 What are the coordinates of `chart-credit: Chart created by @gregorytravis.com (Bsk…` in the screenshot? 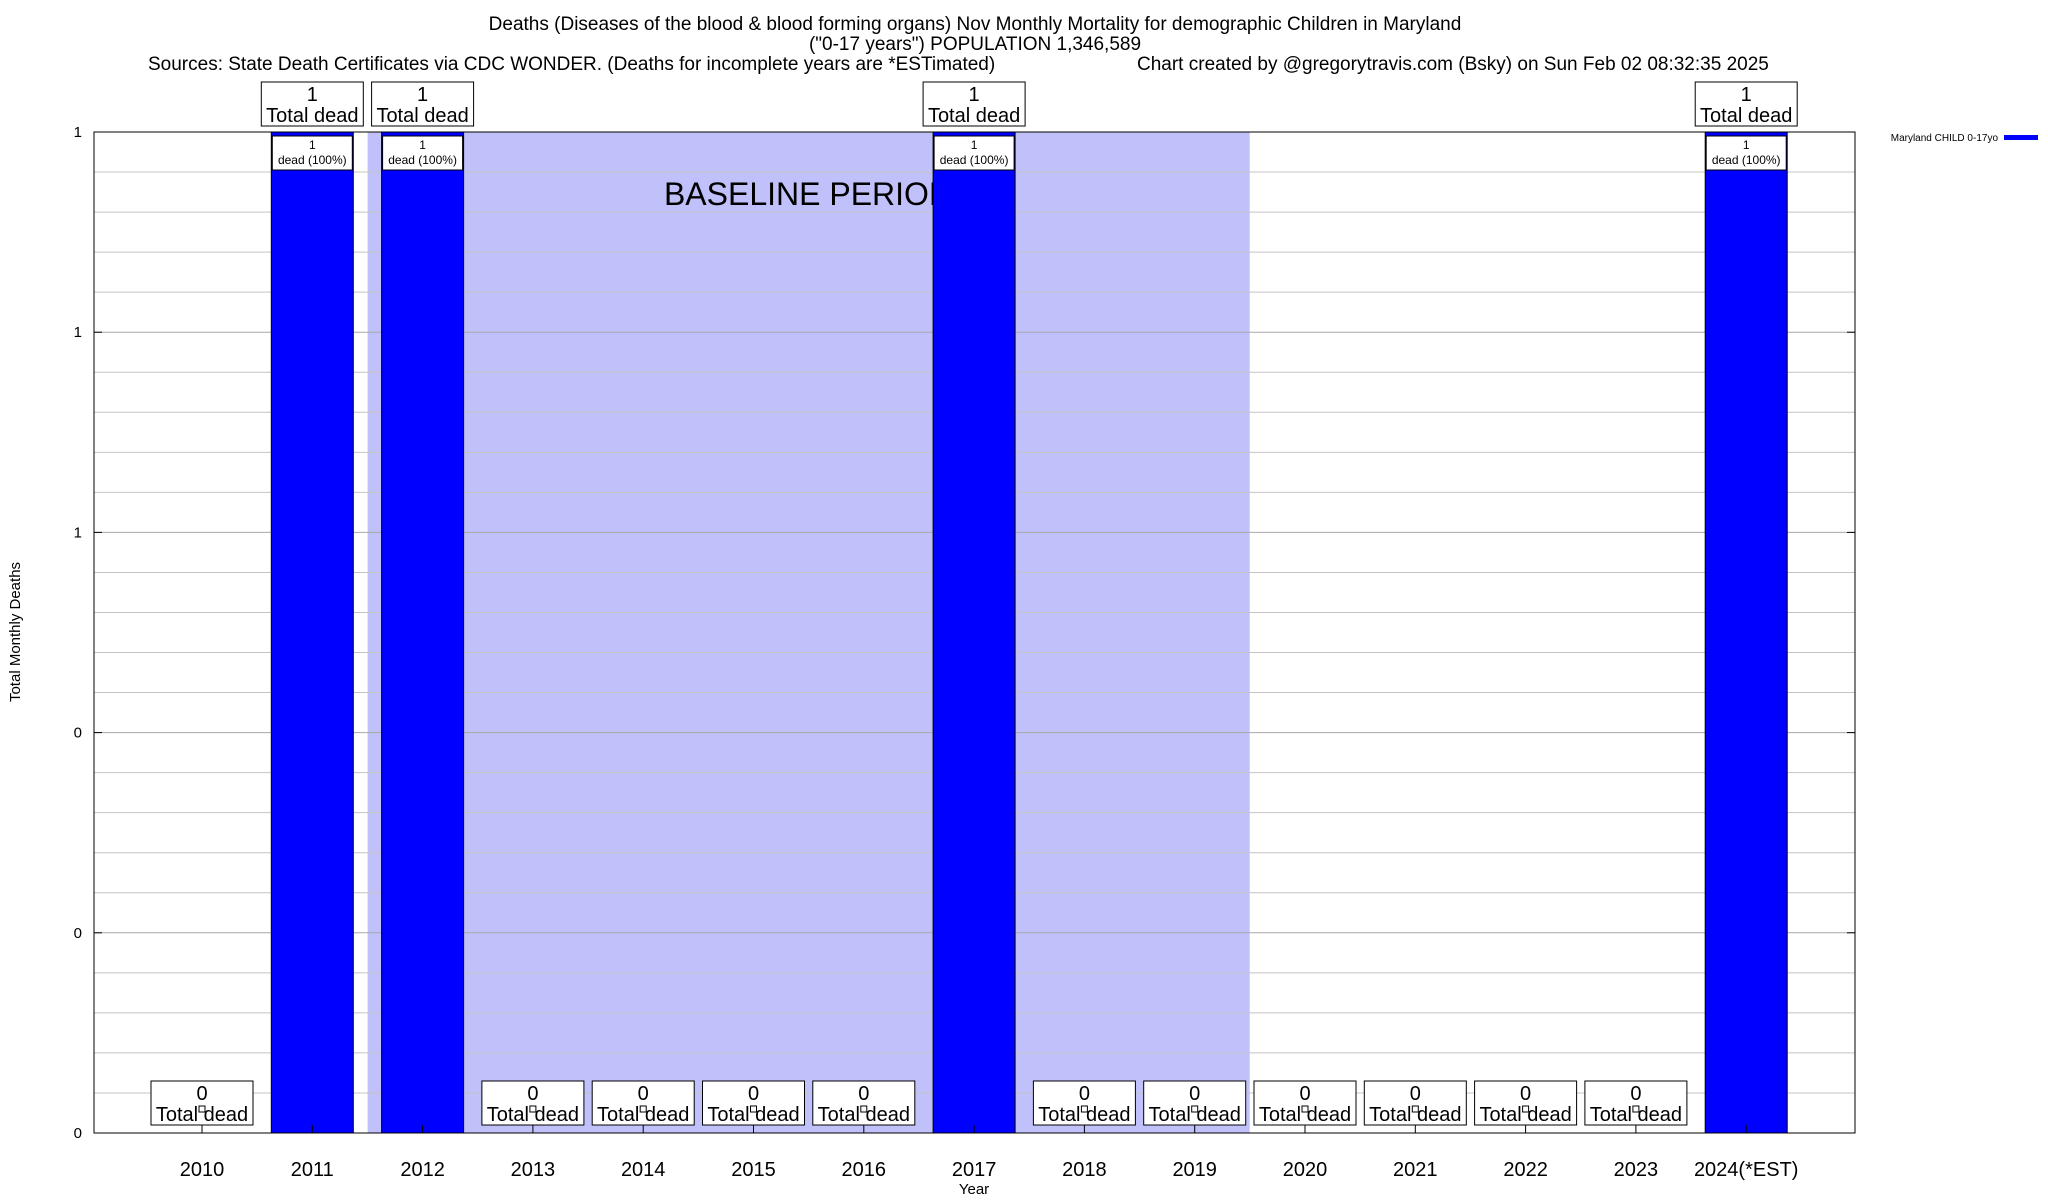 It's located at (1453, 64).